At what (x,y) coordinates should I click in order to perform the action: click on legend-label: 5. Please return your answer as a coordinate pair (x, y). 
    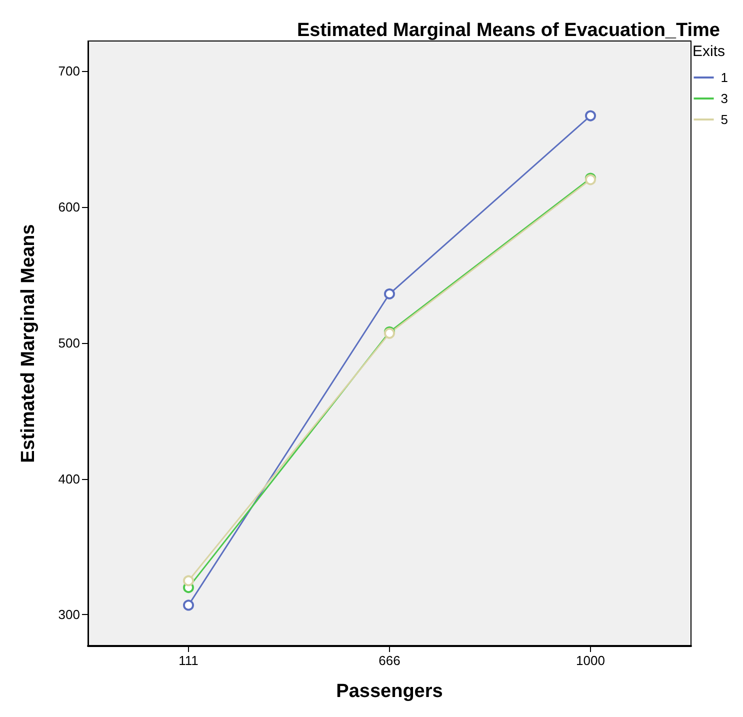
    Looking at the image, I should click on (724, 119).